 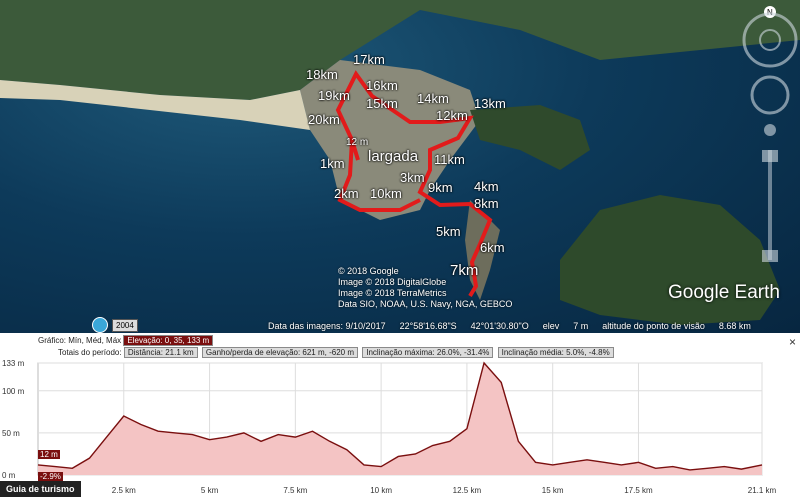 I want to click on x-tick-label: 10 km, so click(x=381, y=490).